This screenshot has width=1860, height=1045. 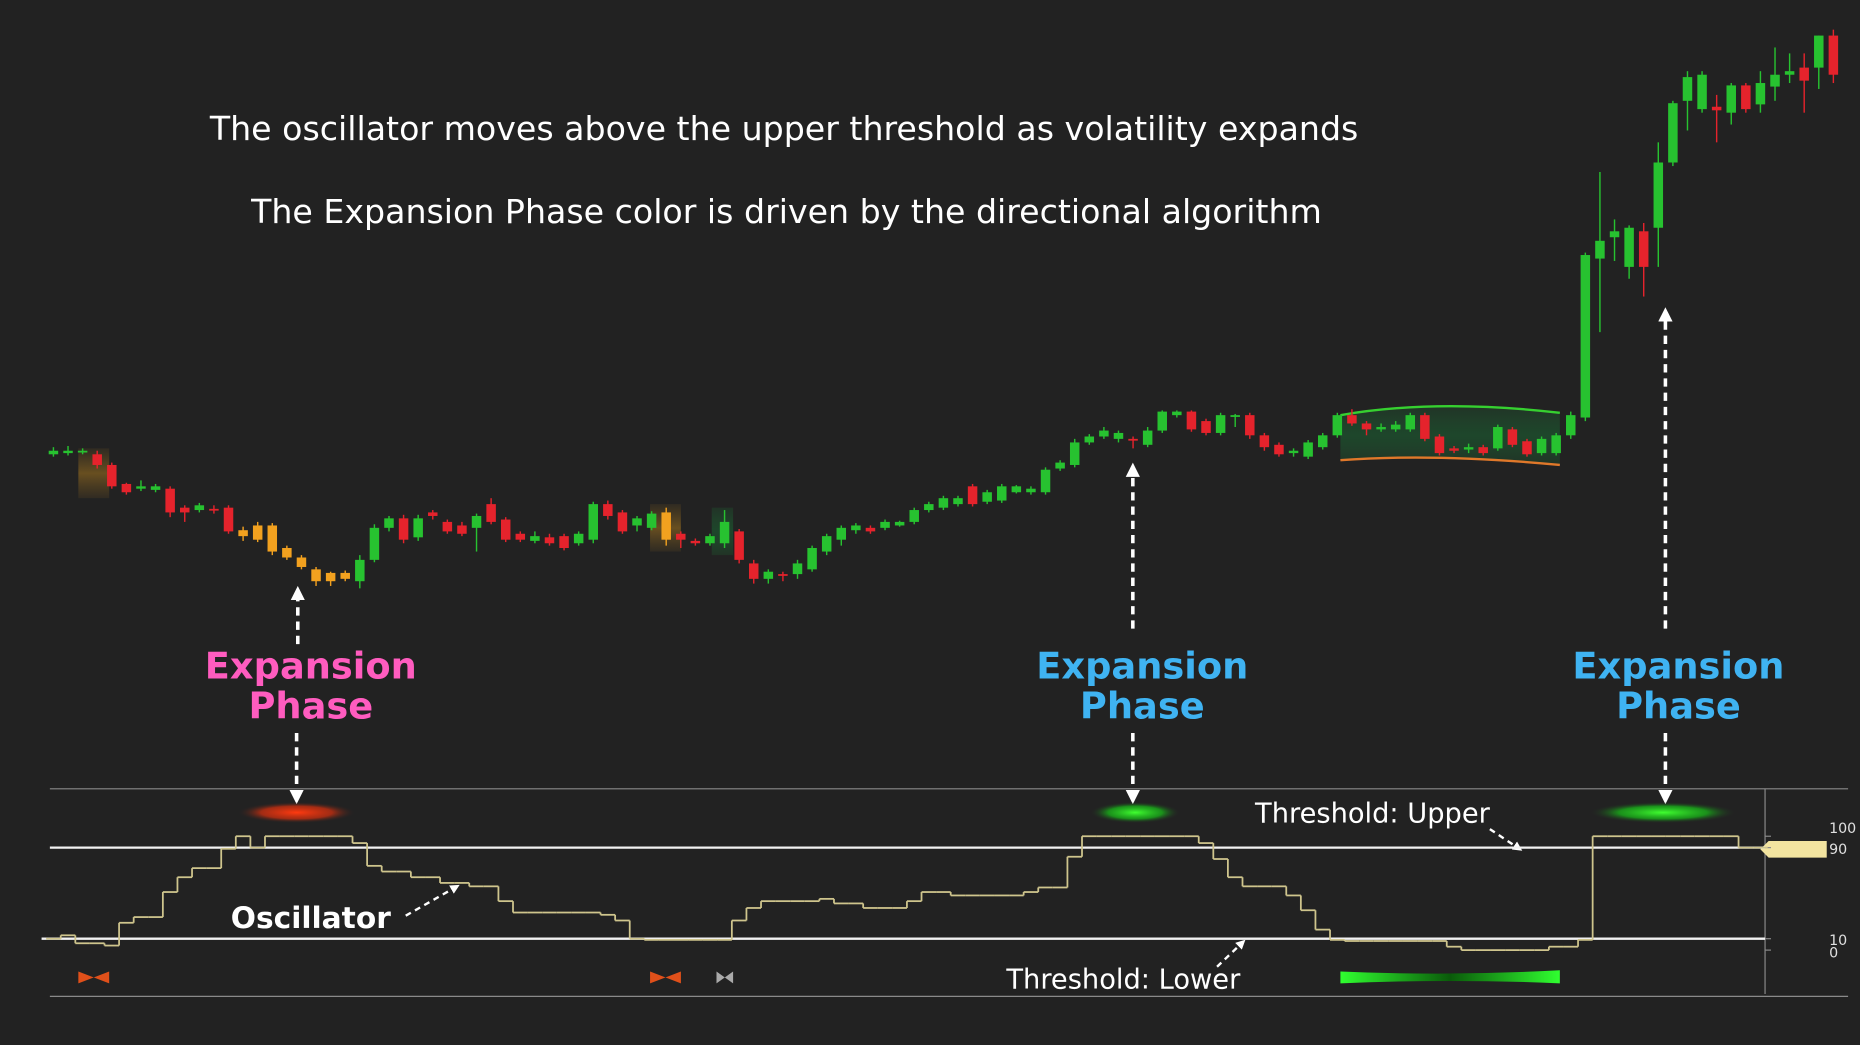 What do you see at coordinates (1123, 979) in the screenshot?
I see `threshold-label: Threshold: Lower` at bounding box center [1123, 979].